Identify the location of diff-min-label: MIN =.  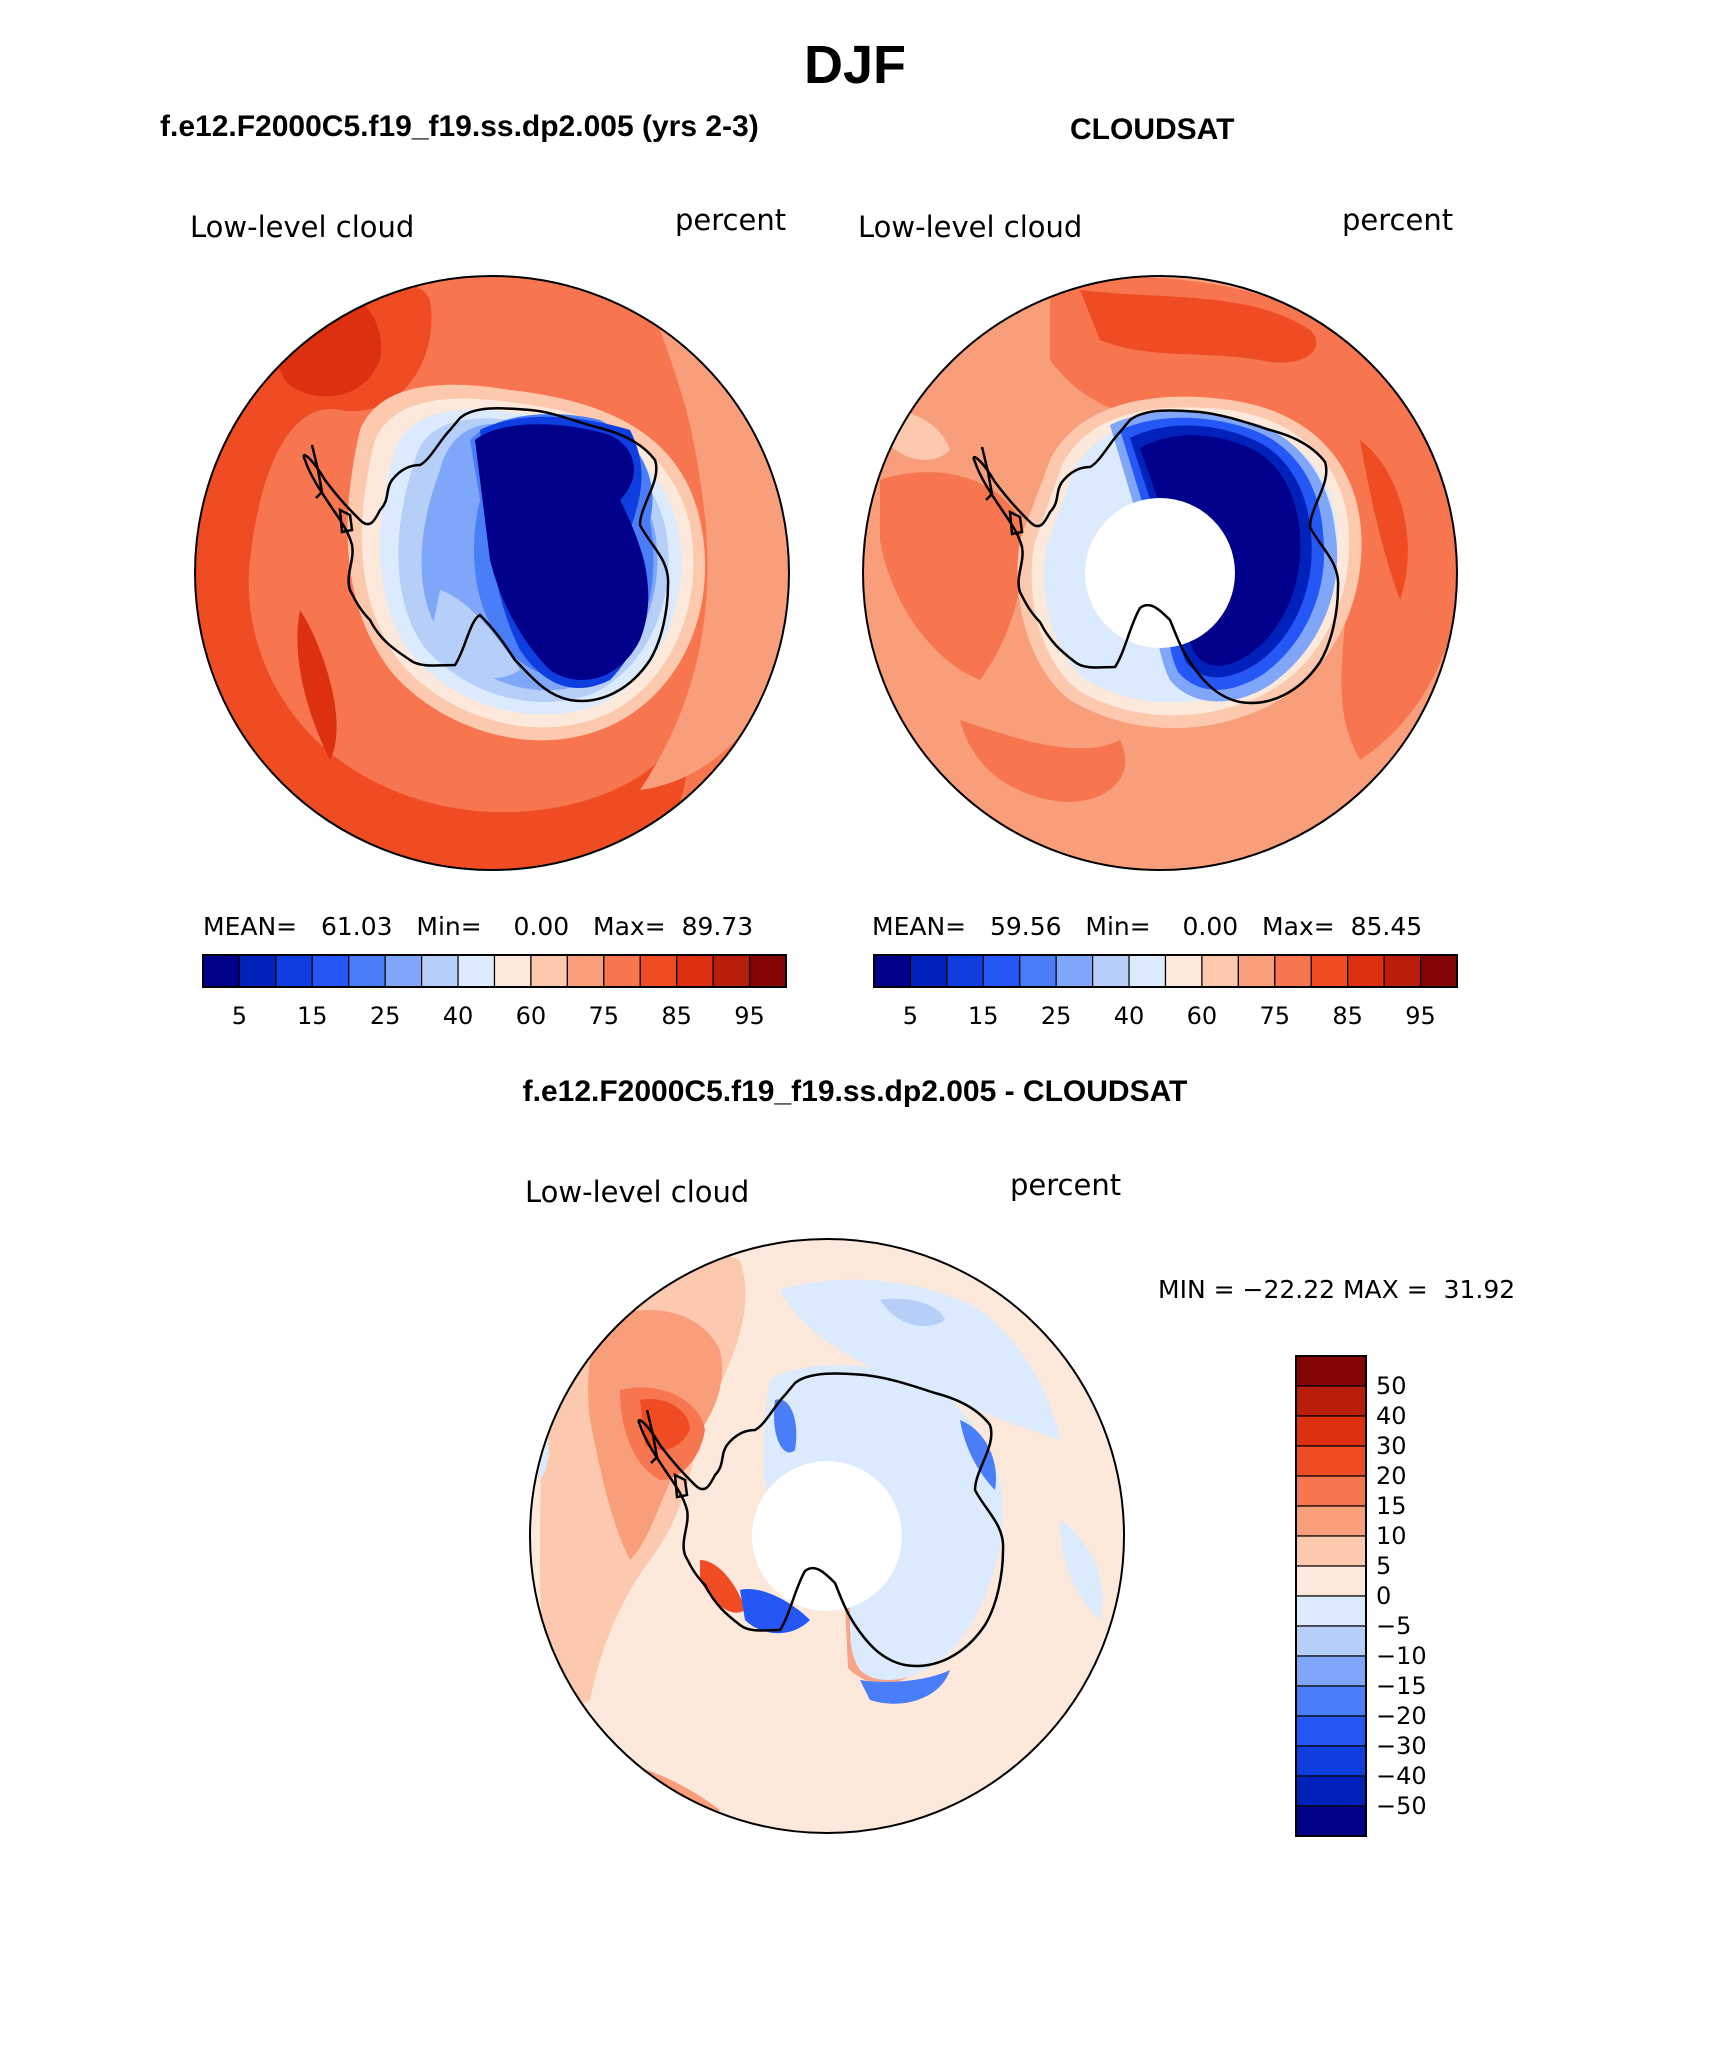
(1196, 1289).